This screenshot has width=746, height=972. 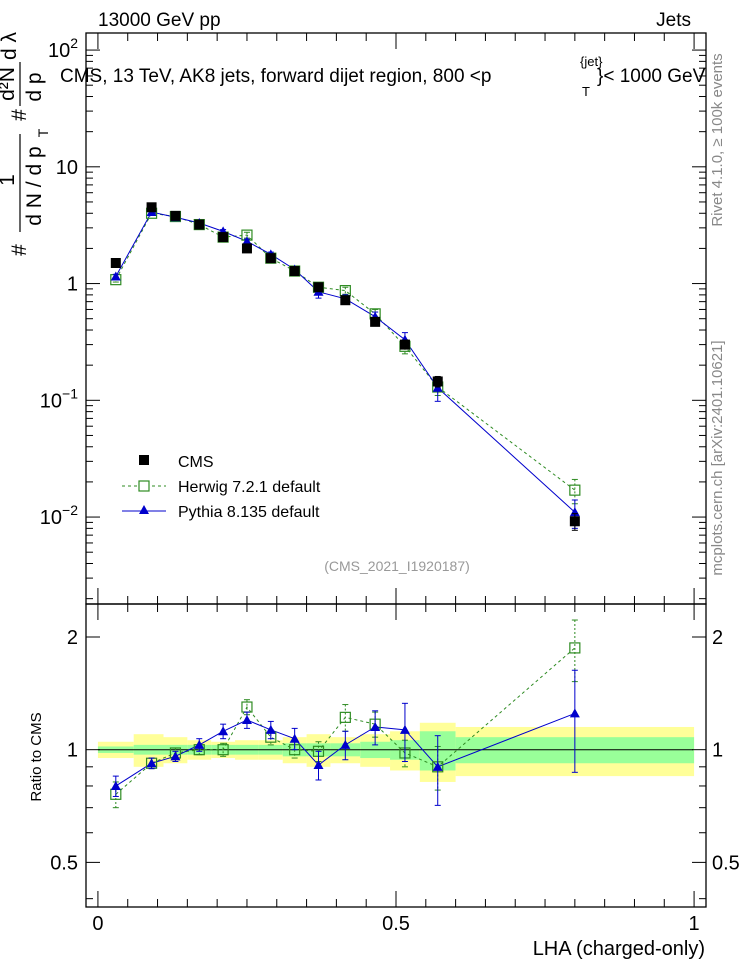 I want to click on legend-cms-marker, so click(x=144, y=460).